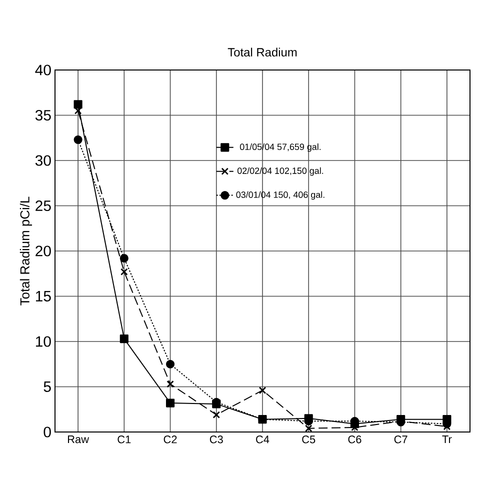 Image resolution: width=488 pixels, height=481 pixels. Describe the element at coordinates (355, 440) in the screenshot. I see `x-tick-label: C6` at that location.